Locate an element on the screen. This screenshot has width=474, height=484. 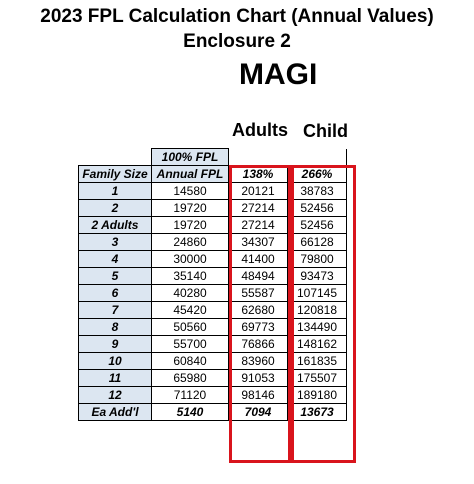
child-value-cell: 107145 is located at coordinates (317, 293).